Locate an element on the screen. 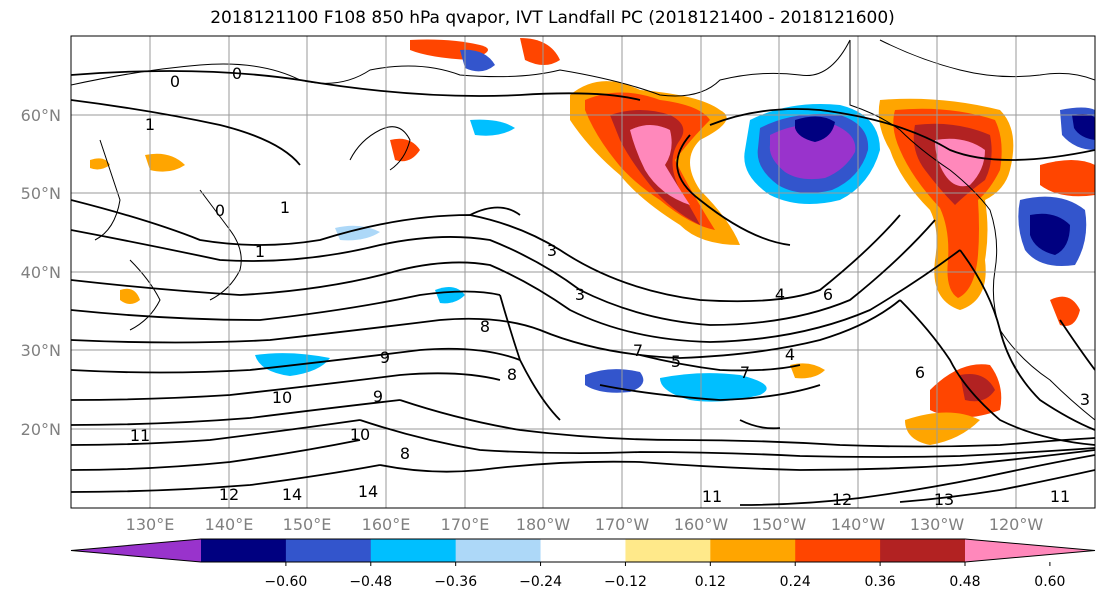  colorbar-extend-low is located at coordinates (136, 550).